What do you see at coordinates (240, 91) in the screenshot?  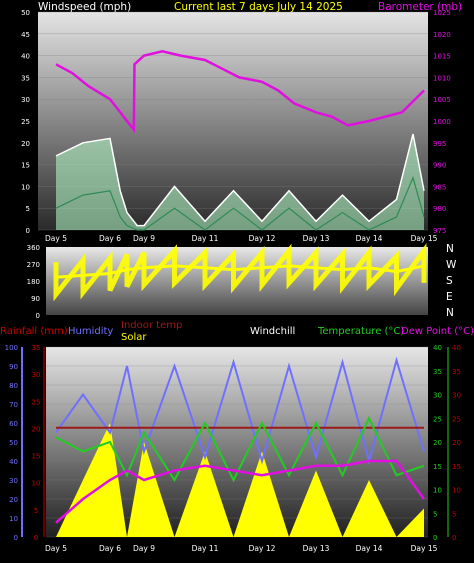 I see `series-barometer-line` at bounding box center [240, 91].